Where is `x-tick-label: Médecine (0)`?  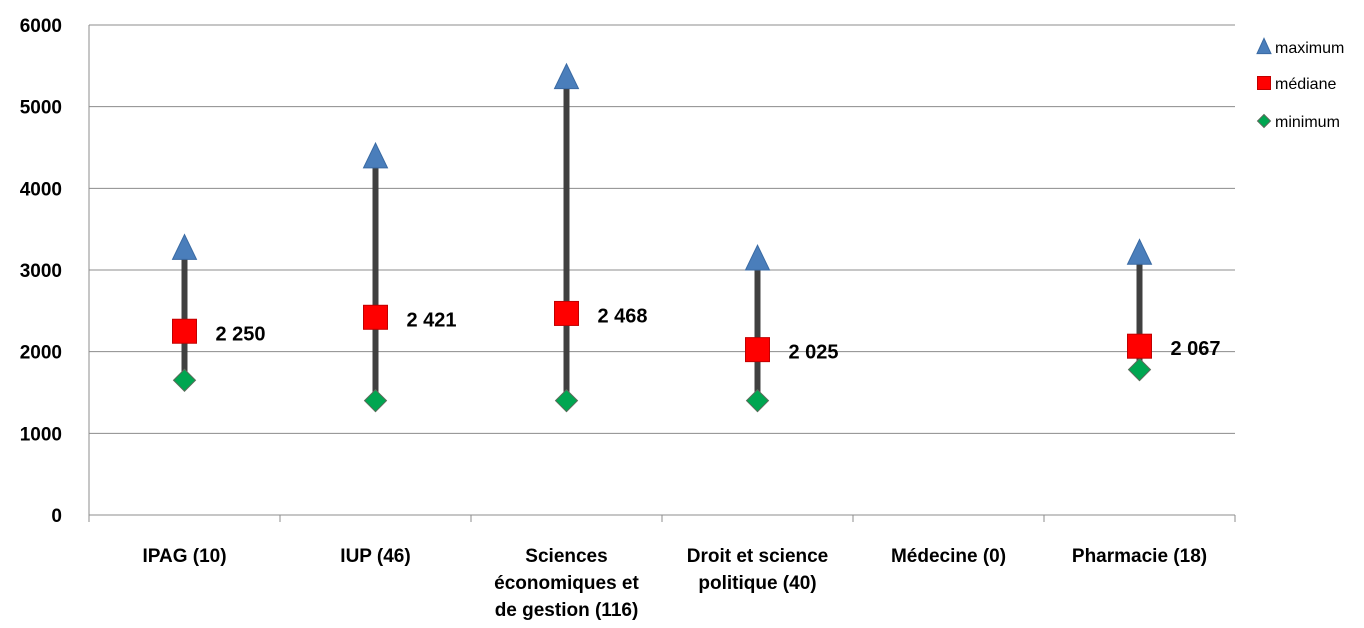 x-tick-label: Médecine (0) is located at coordinates (948, 556).